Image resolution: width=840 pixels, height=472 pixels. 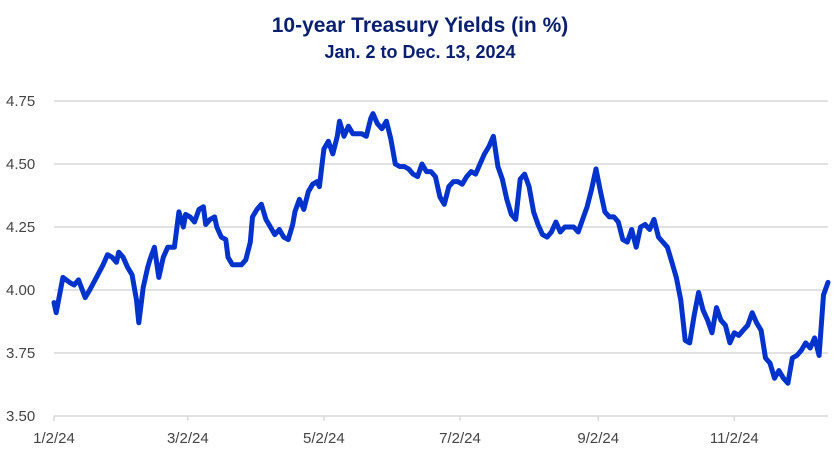 I want to click on x-tick-label: 7/2/24, so click(x=460, y=438).